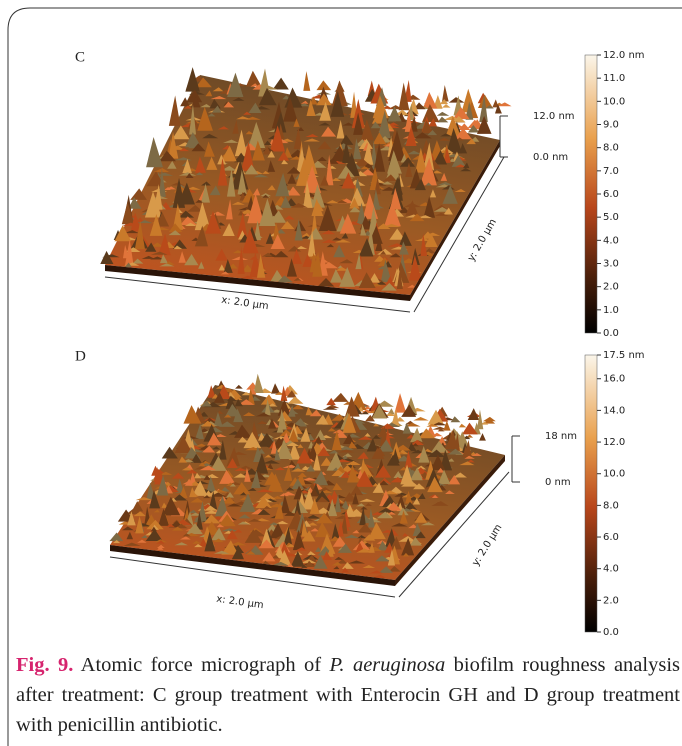  I want to click on colorbar, so click(591, 194).